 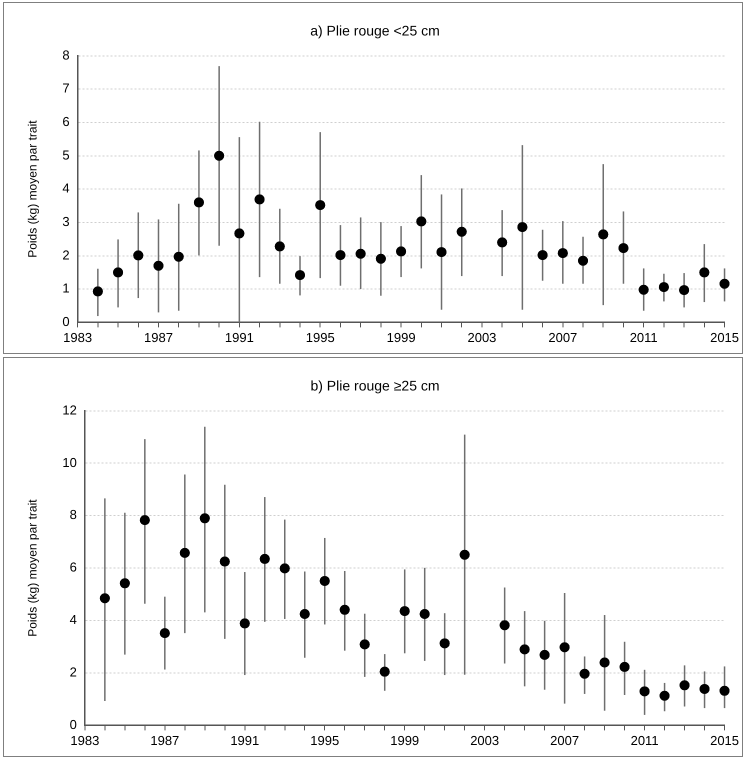 What do you see at coordinates (69, 462) in the screenshot?
I see `y-tick-label: 10` at bounding box center [69, 462].